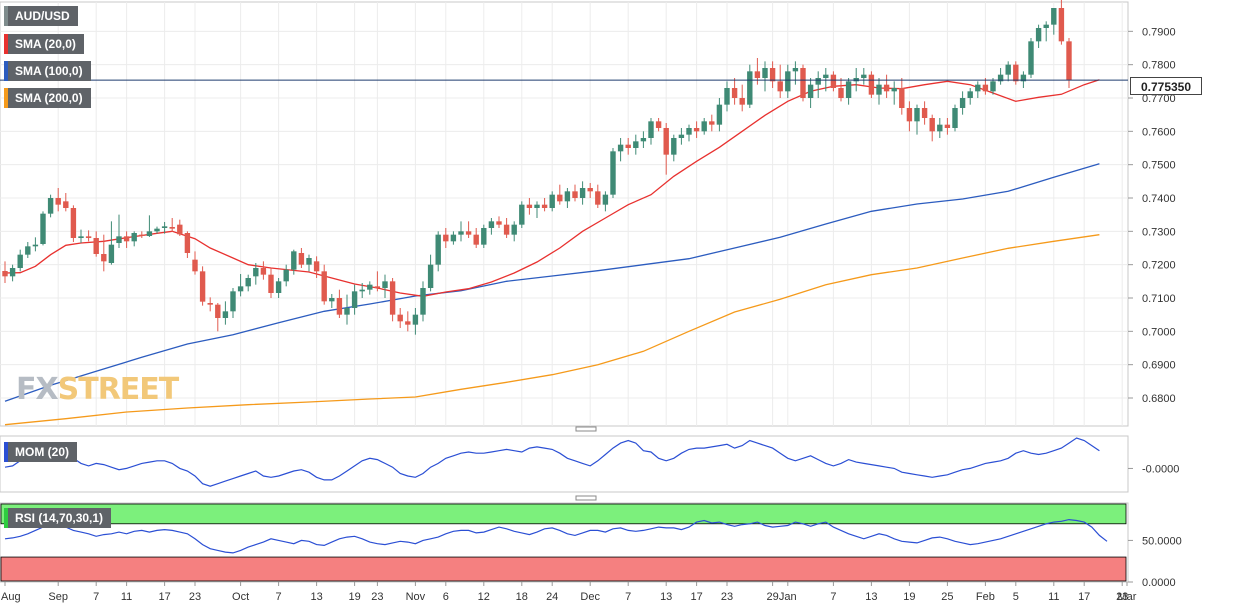 This screenshot has width=1250, height=609. Describe the element at coordinates (1159, 66) in the screenshot. I see `y-tick-label: 0.7800` at that location.